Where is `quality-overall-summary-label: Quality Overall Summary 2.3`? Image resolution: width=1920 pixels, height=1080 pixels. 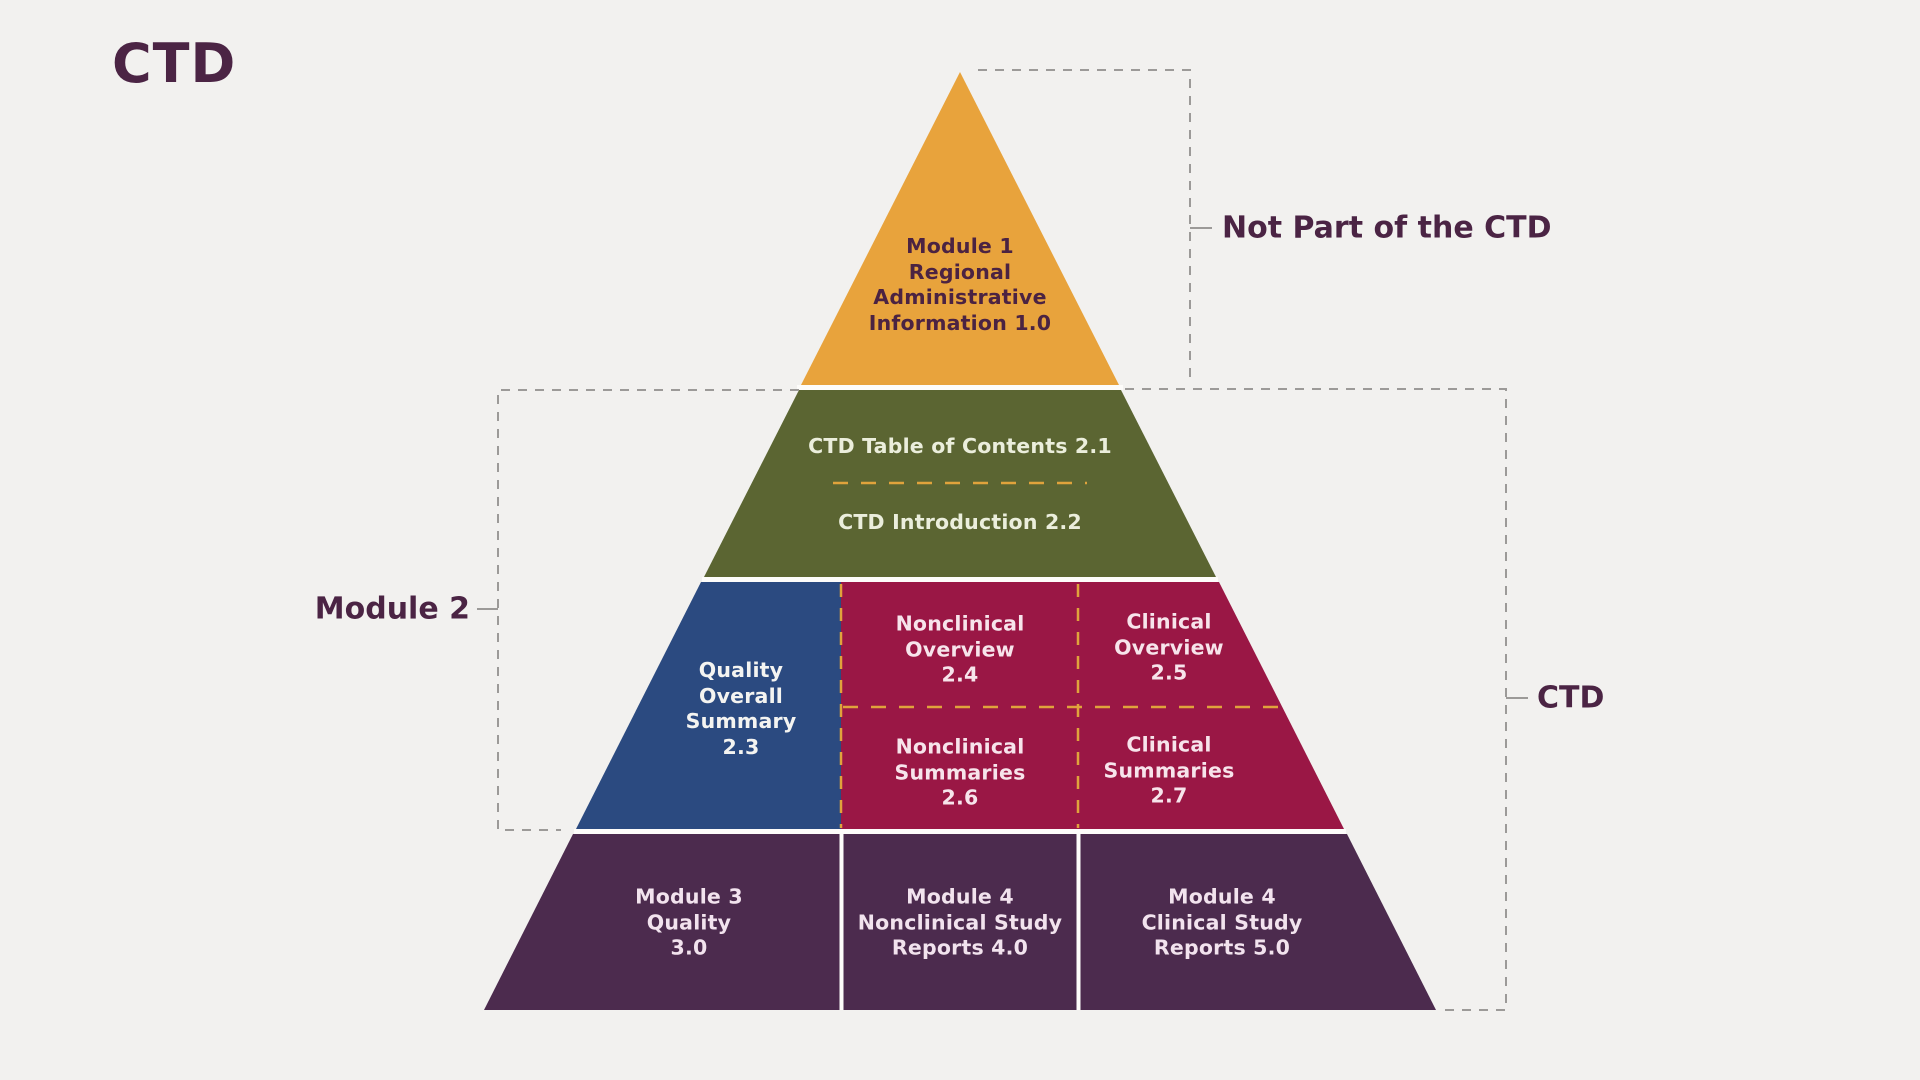 quality-overall-summary-label: Quality Overall Summary 2.3 is located at coordinates (741, 708).